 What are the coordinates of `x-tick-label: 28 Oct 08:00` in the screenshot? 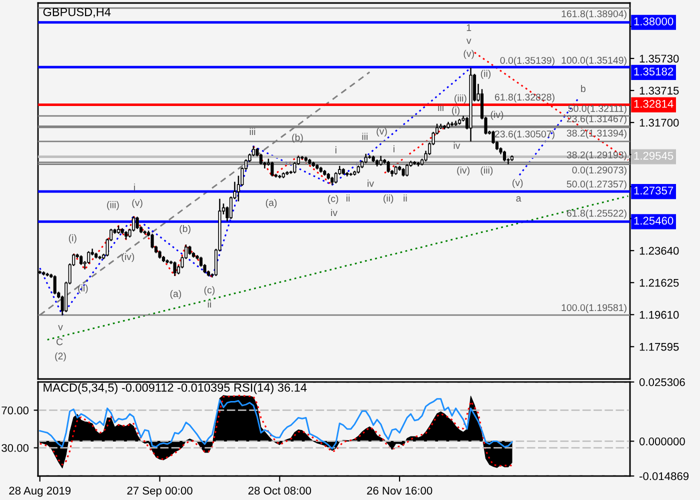 It's located at (280, 490).